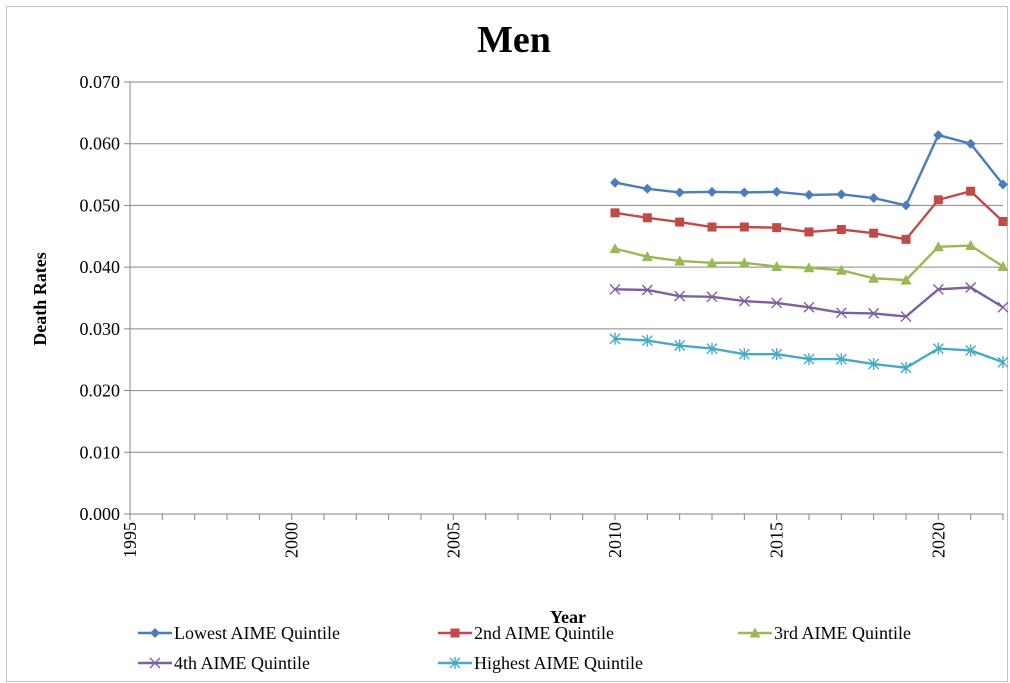 The width and height of the screenshot is (1010, 683). Describe the element at coordinates (100, 391) in the screenshot. I see `y-tick-label: 0.020` at that location.